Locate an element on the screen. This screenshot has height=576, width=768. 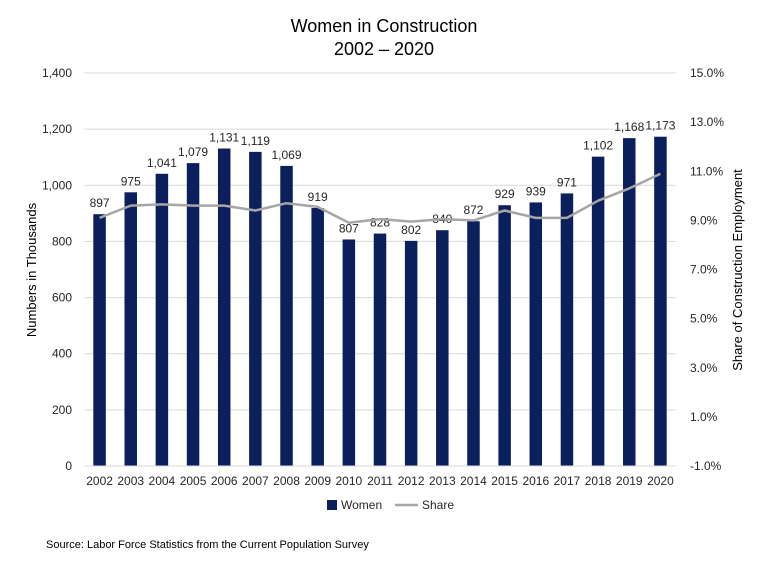
x-tick-label: 2015 is located at coordinates (504, 481).